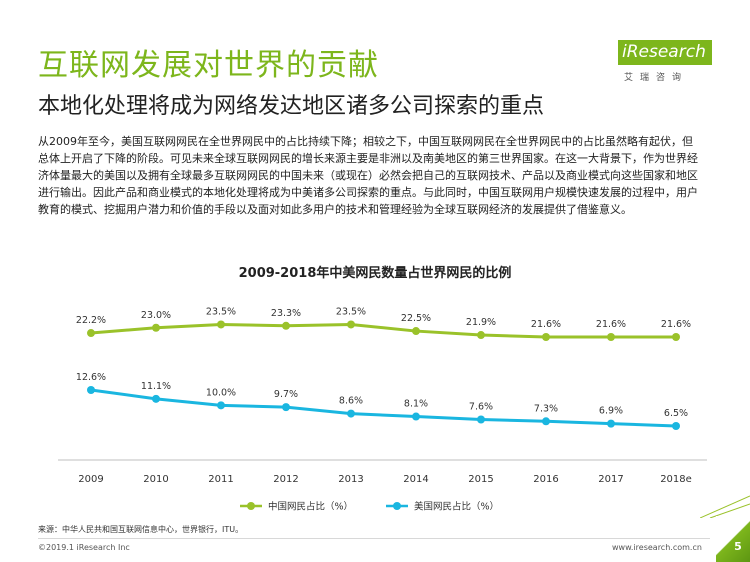 Image resolution: width=750 pixels, height=562 pixels. I want to click on x-tick-label: 2012, so click(285, 479).